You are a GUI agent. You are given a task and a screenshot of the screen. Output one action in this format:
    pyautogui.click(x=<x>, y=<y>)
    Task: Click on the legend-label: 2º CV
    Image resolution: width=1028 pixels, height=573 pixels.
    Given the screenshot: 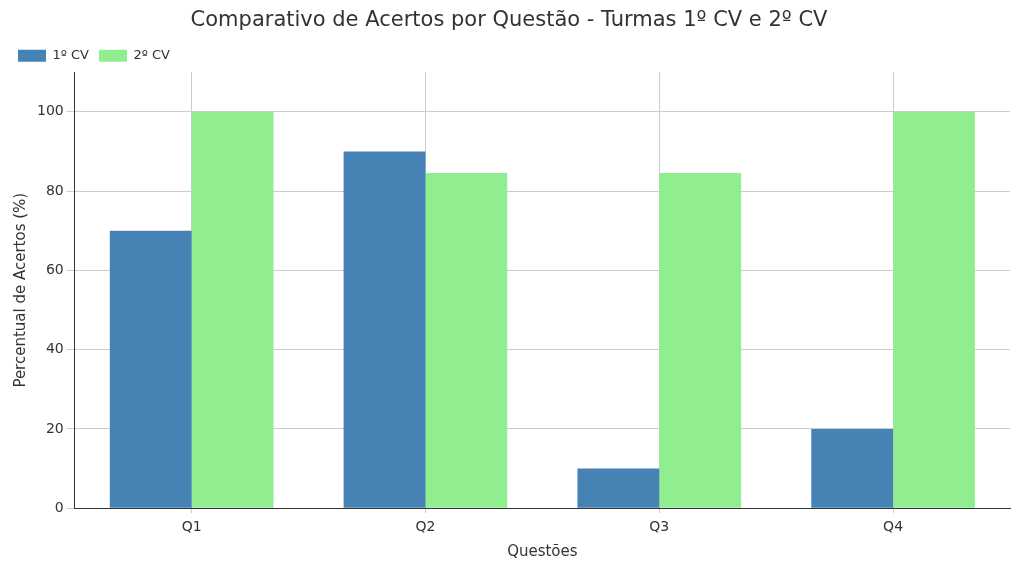 What is the action you would take?
    pyautogui.click(x=152, y=55)
    